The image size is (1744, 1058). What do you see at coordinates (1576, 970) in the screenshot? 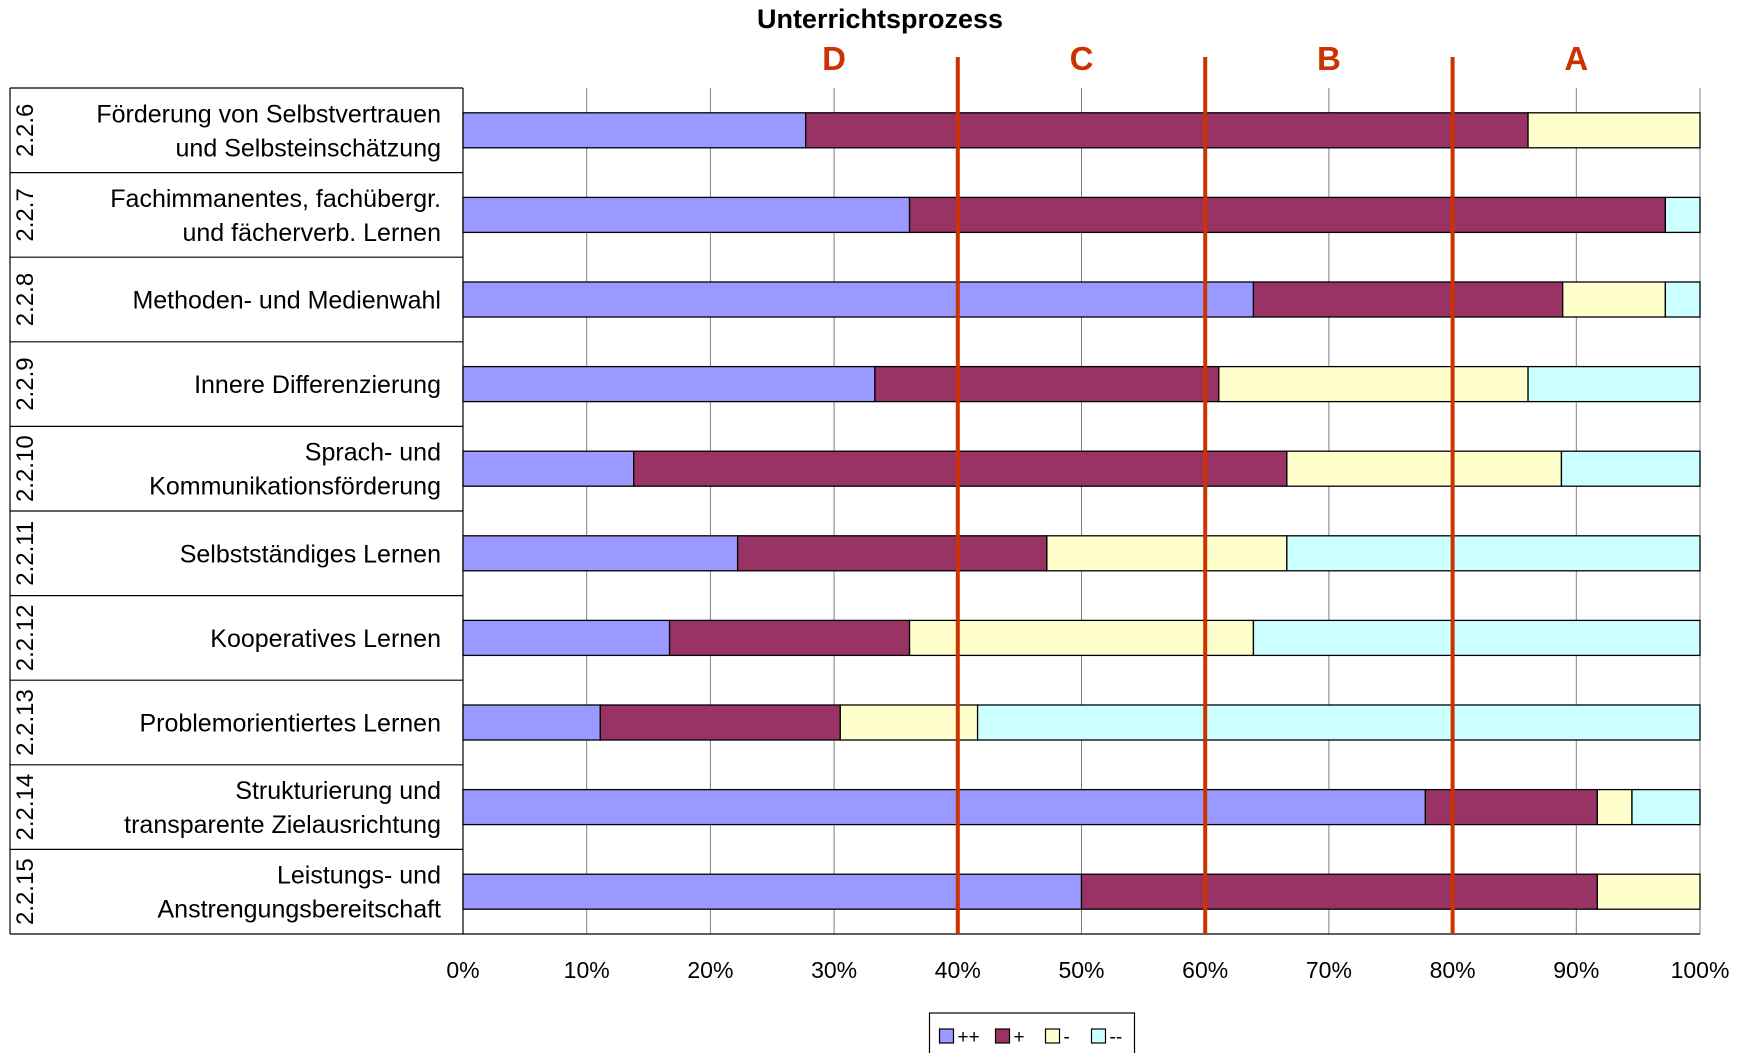
I see `x-tick-label: 90%` at bounding box center [1576, 970].